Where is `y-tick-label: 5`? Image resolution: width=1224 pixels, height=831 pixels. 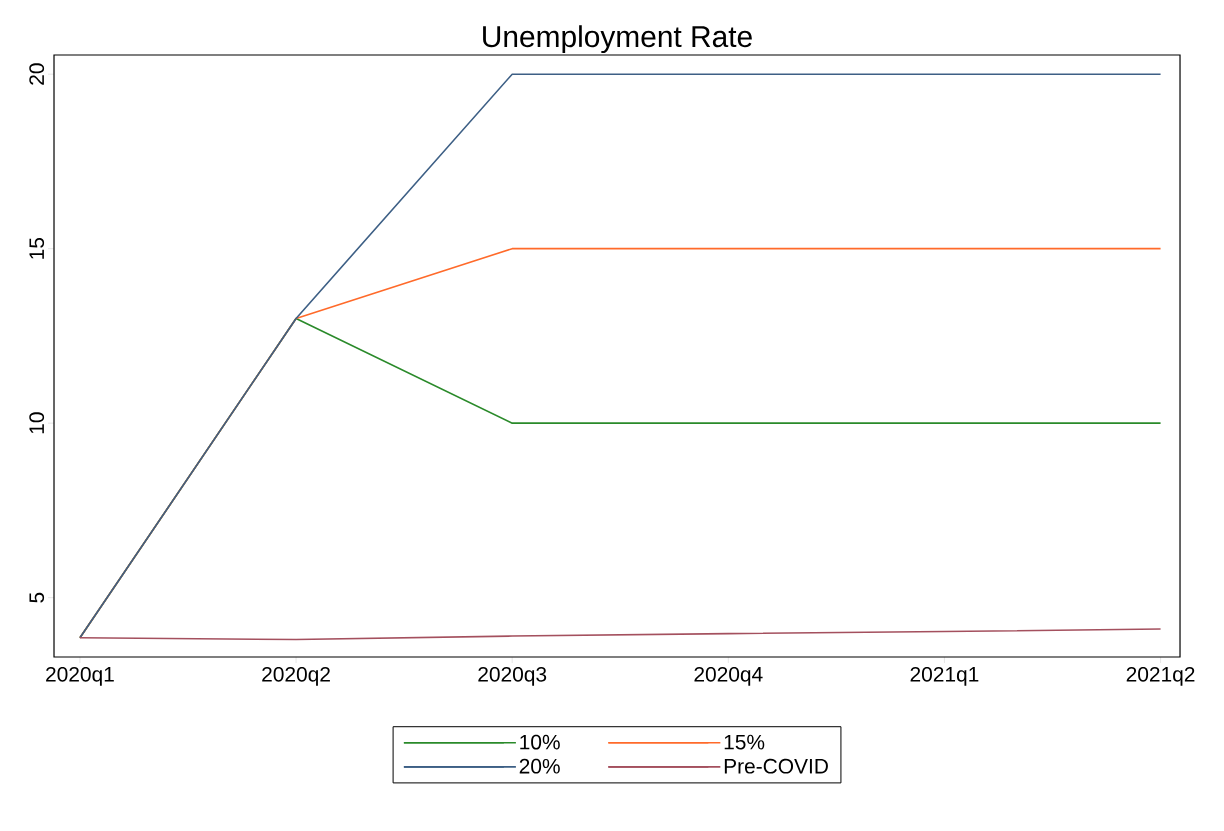 y-tick-label: 5 is located at coordinates (37, 597).